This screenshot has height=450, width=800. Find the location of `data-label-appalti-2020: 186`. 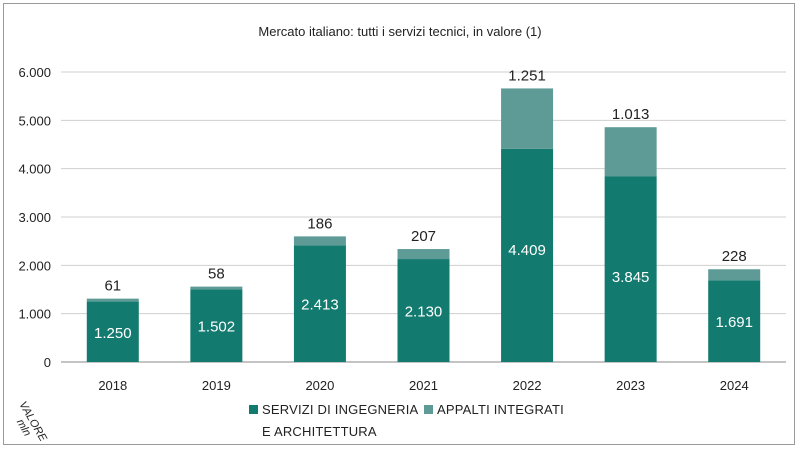

data-label-appalti-2020: 186 is located at coordinates (319, 223).